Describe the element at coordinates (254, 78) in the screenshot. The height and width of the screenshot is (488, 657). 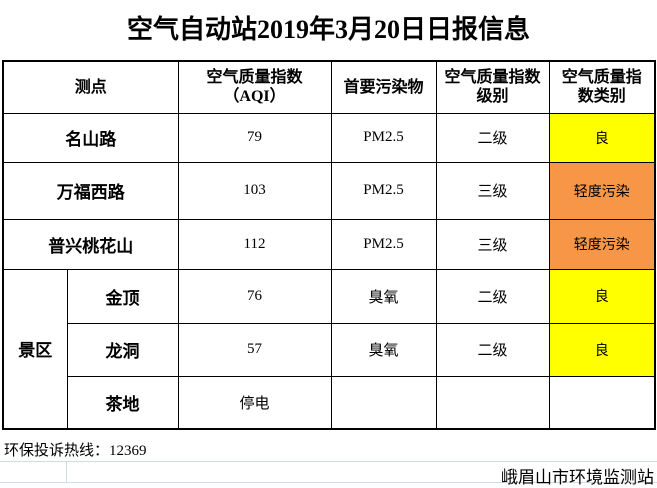
I see `col-header-aqi-line1: 空气质量指数` at that location.